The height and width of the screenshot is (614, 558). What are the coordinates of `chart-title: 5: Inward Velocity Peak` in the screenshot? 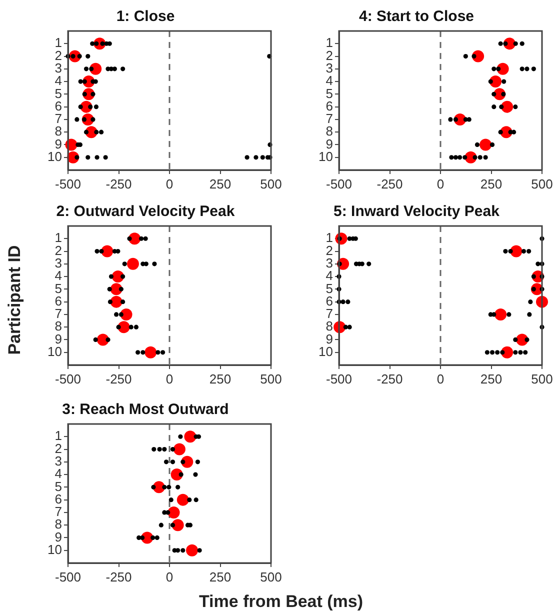 It's located at (417, 211).